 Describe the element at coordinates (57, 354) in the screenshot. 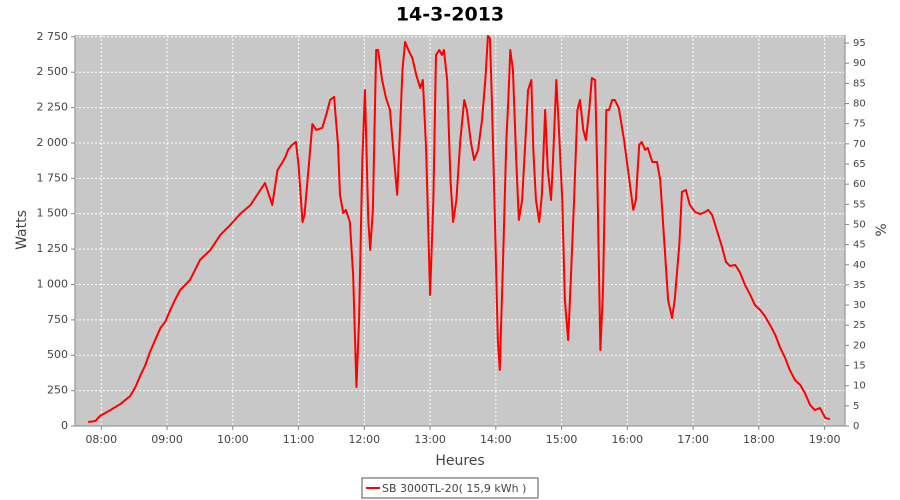

I see `y-tick-label: 500` at that location.